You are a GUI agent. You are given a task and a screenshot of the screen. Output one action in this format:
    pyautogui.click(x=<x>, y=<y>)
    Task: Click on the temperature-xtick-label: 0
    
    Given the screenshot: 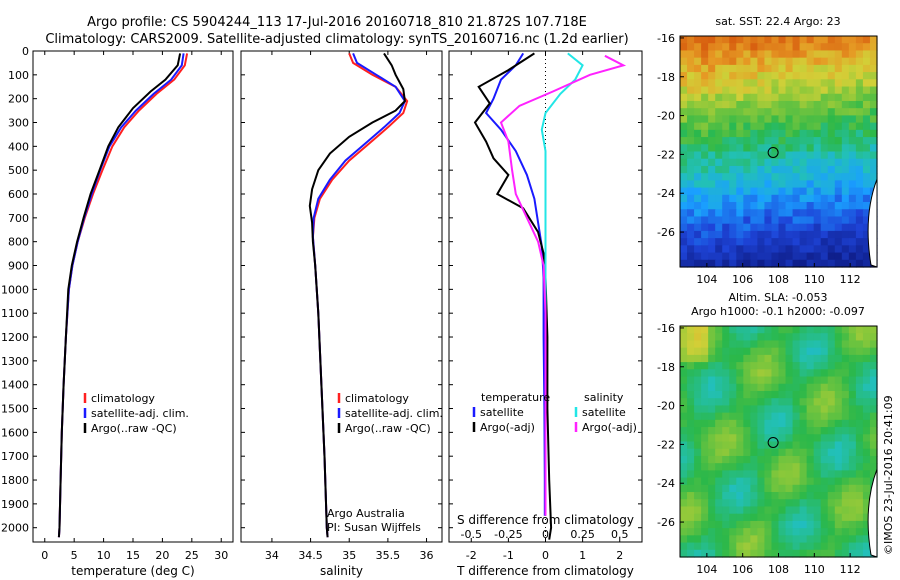 What is the action you would take?
    pyautogui.click(x=44, y=555)
    